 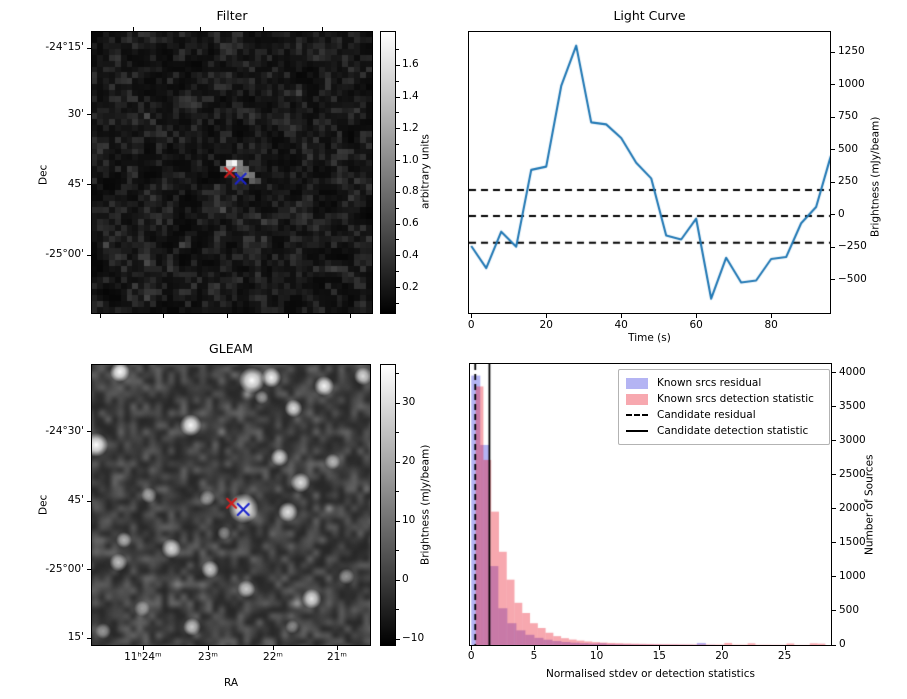 I want to click on tick-label: 1000, so click(x=851, y=83).